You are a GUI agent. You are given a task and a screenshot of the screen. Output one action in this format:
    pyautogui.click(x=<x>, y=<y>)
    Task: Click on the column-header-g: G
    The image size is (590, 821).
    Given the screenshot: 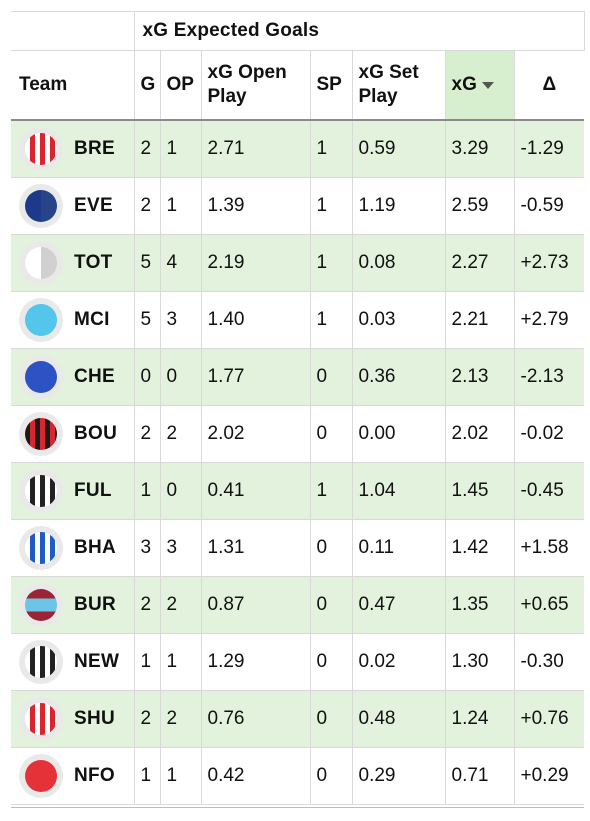 What is the action you would take?
    pyautogui.click(x=146, y=85)
    